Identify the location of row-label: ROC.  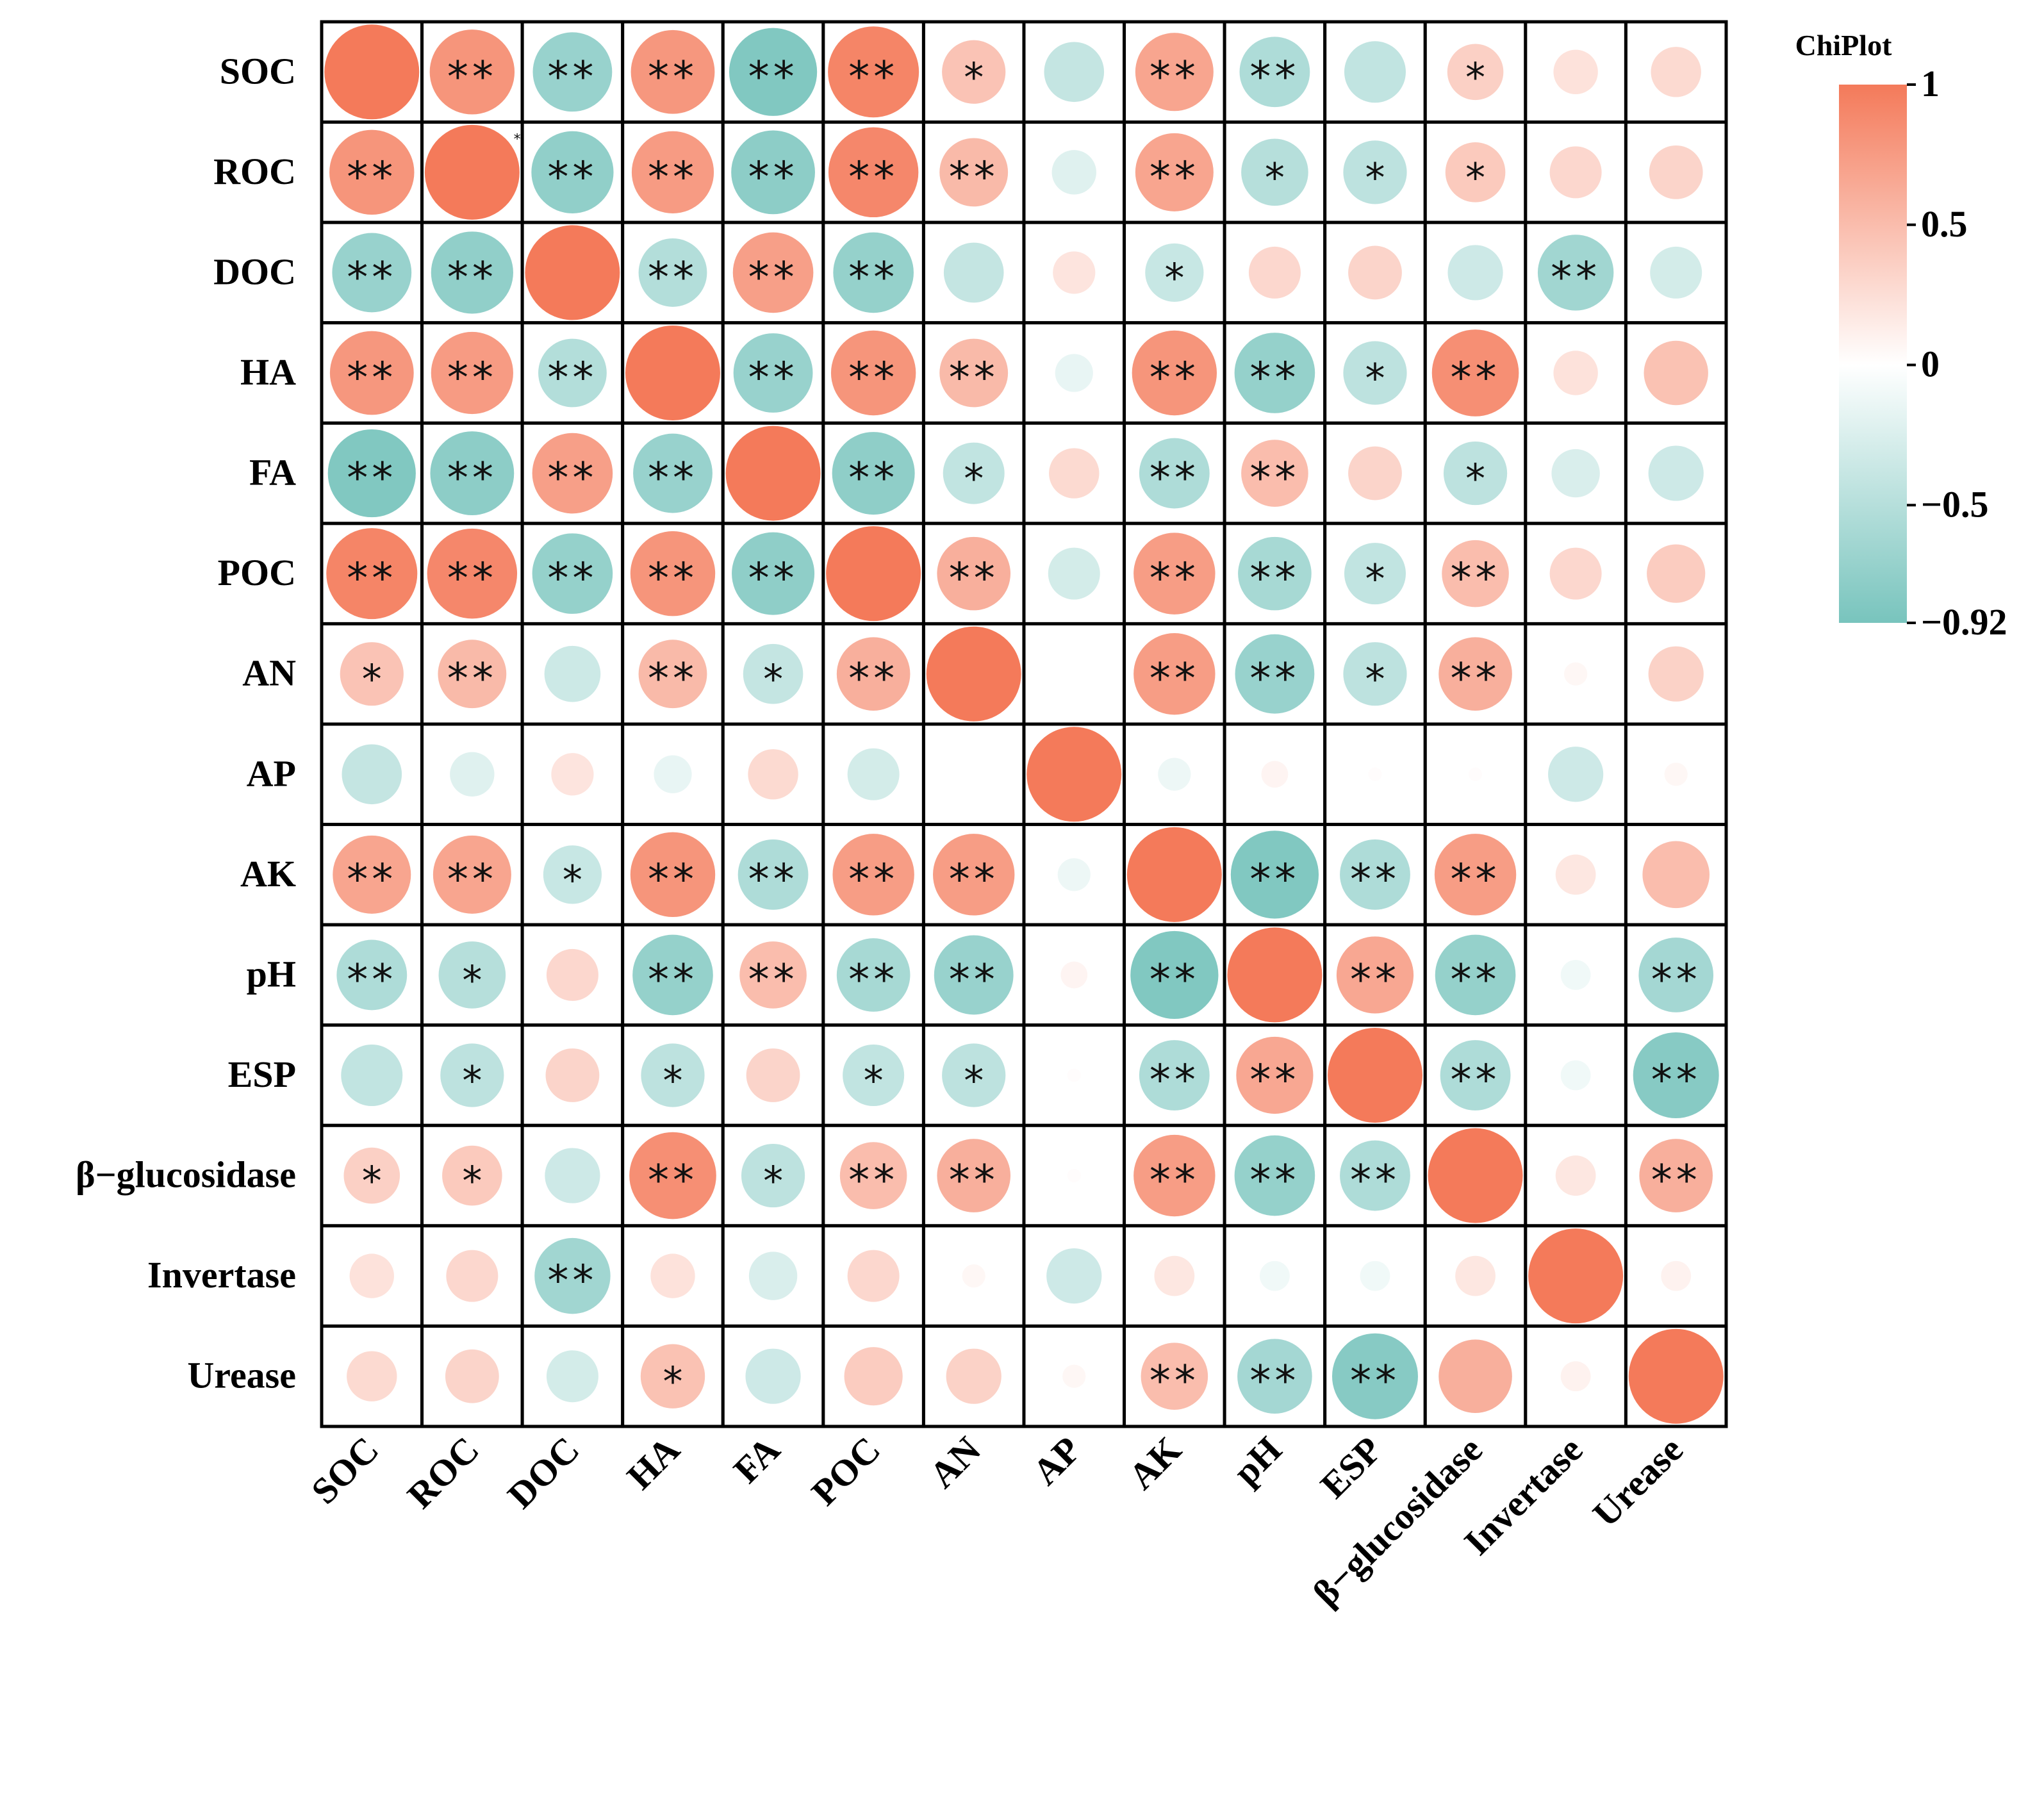
(254, 171).